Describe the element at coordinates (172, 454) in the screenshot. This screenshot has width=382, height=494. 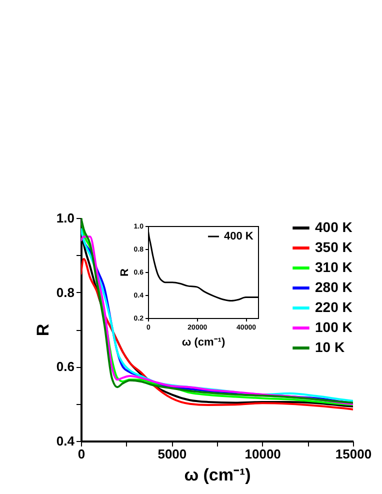
I see `x-tick-label: 5000` at that location.